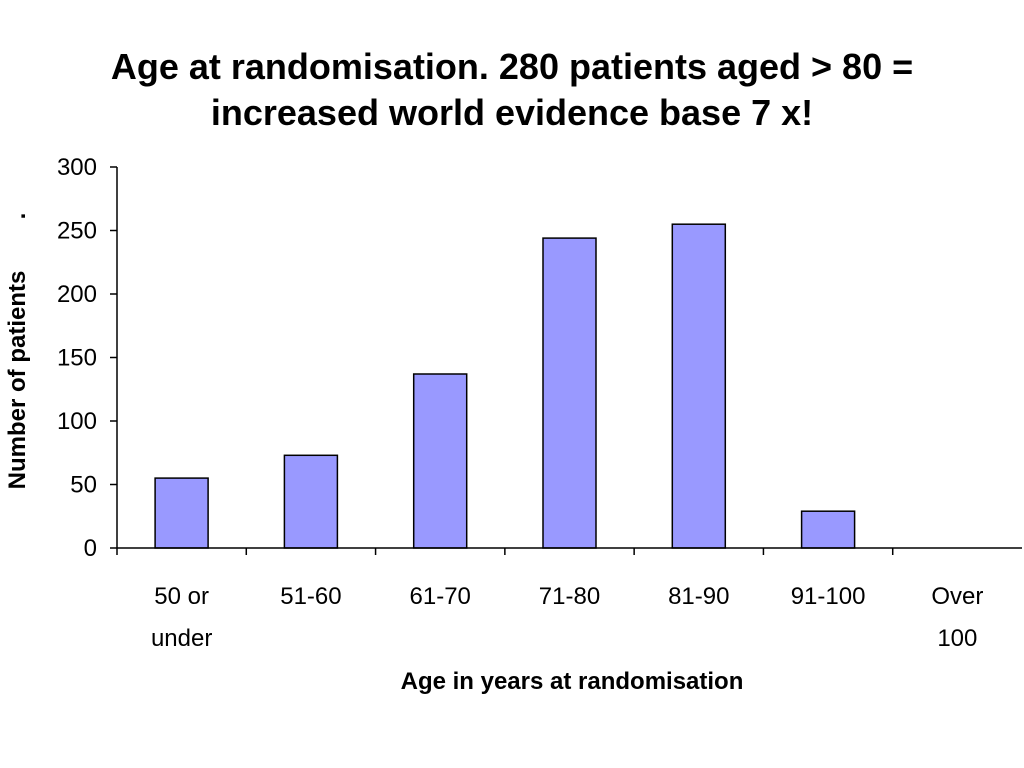 The height and width of the screenshot is (768, 1024). Describe the element at coordinates (17, 216) in the screenshot. I see `y-axis-label-suffix: .` at that location.